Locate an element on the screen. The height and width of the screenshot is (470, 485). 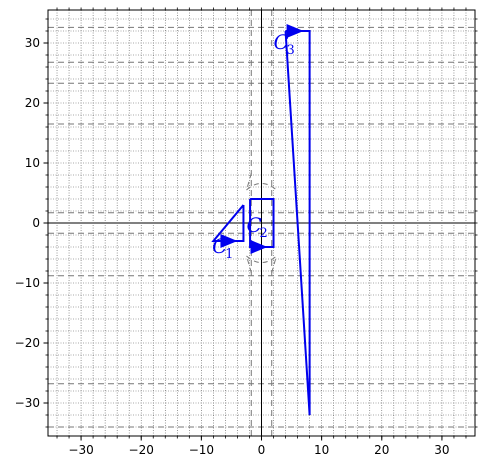
x-tick-label: −20 is located at coordinates (141, 450).